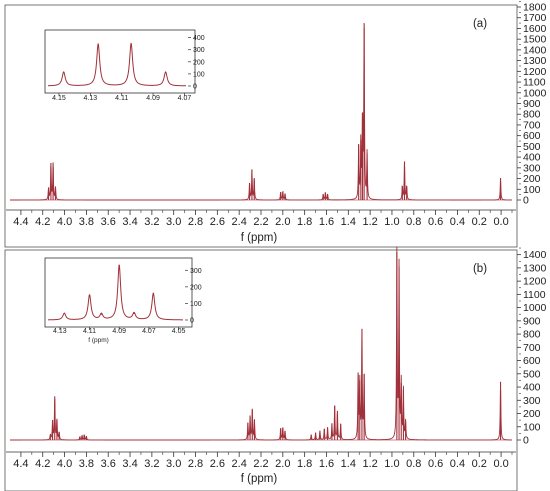 Image resolution: width=550 pixels, height=491 pixels. I want to click on y-tick-label: 700, so click(532, 348).